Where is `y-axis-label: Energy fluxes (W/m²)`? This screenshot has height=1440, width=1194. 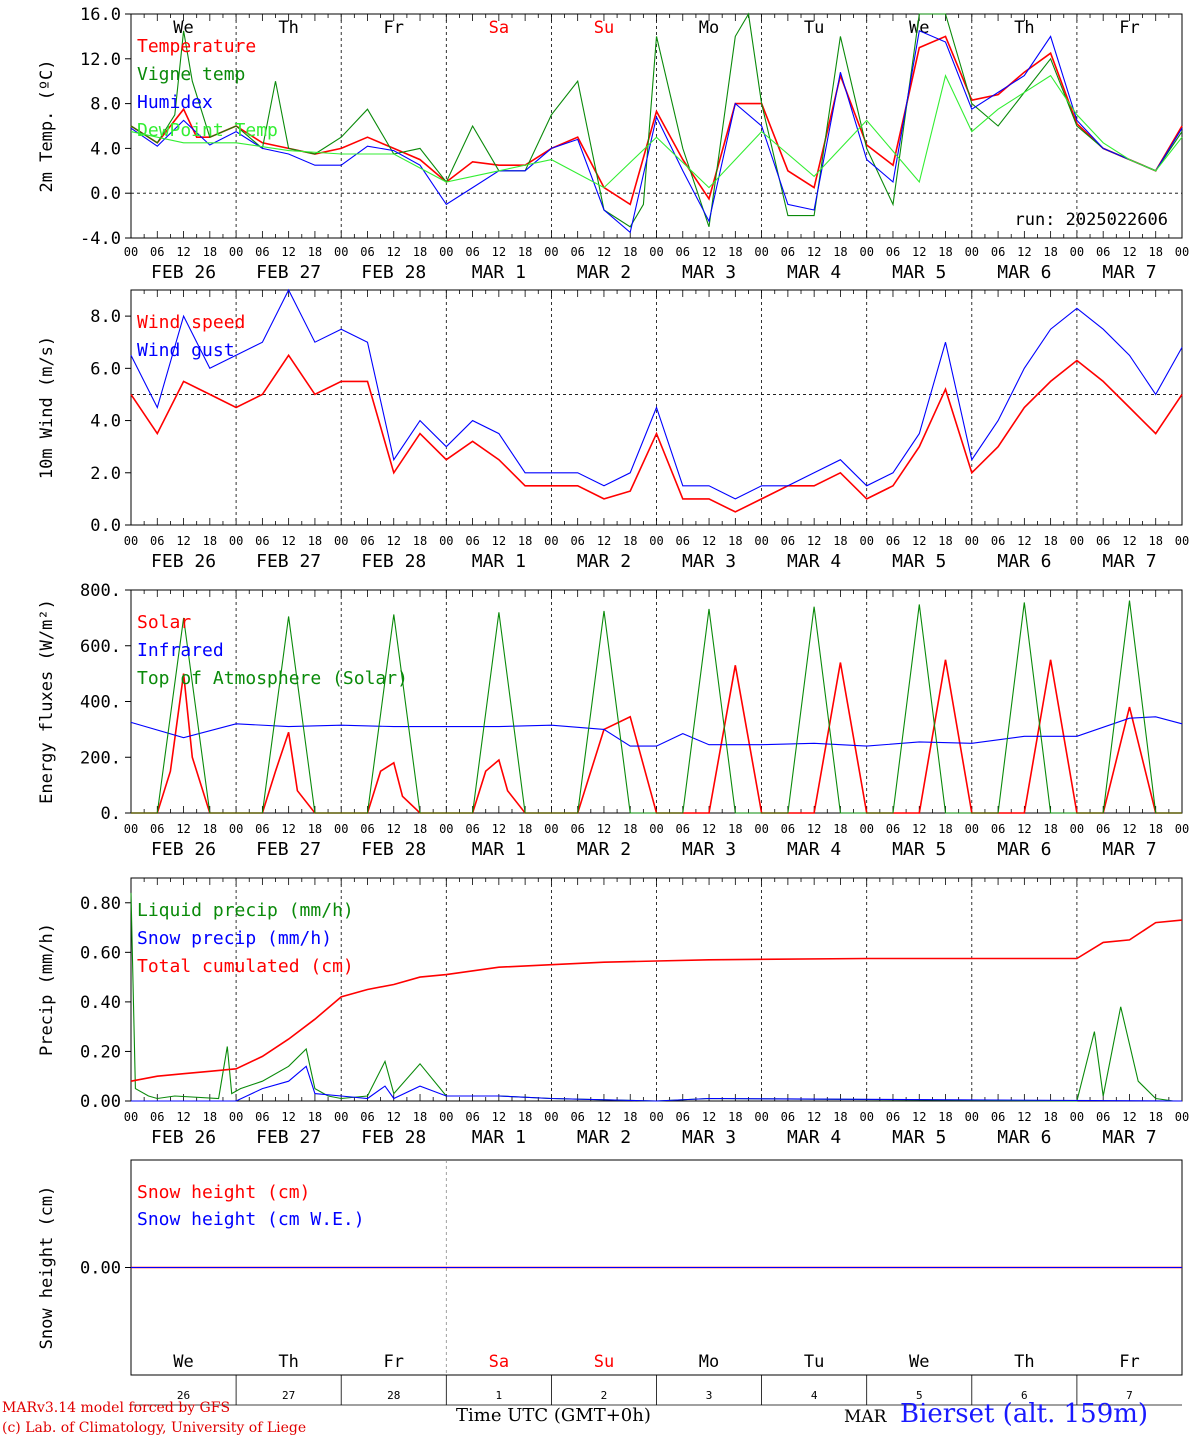
y-axis-label: Energy fluxes (W/m²) is located at coordinates (47, 701).